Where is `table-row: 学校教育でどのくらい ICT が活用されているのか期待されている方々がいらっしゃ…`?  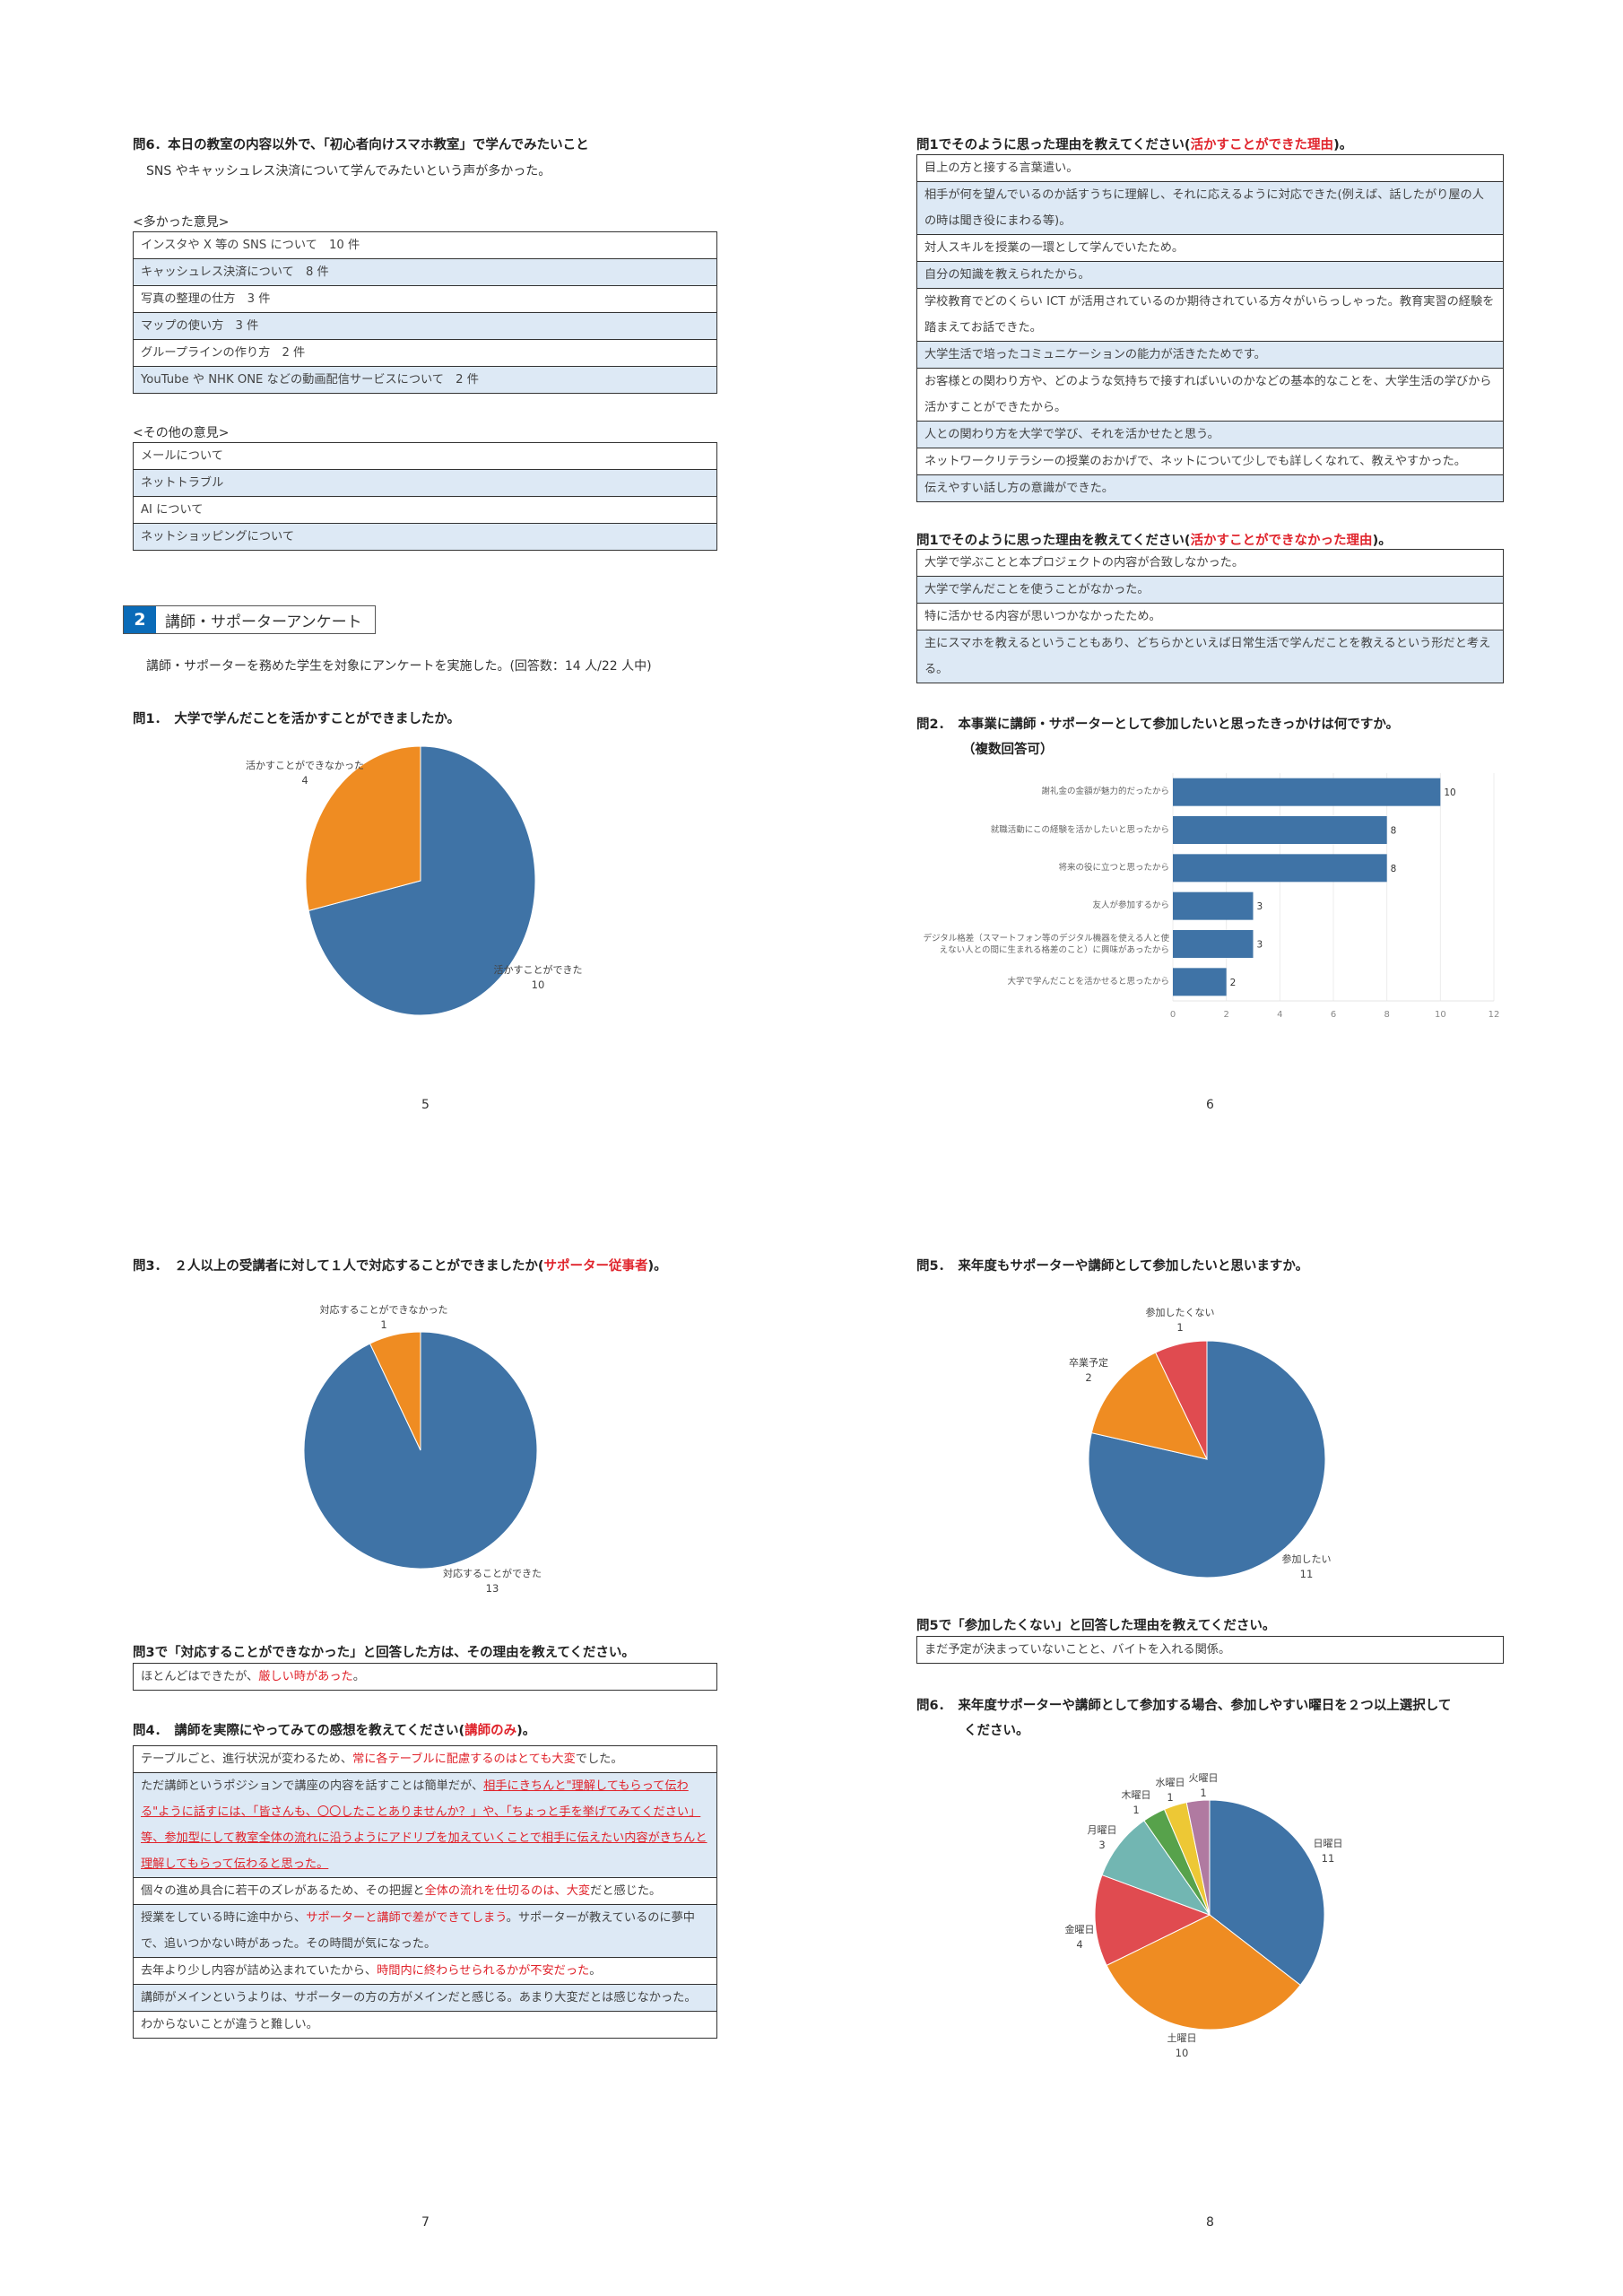
table-row: 学校教育でどのくらい ICT が活用されているのか期待されている方々がいらっしゃ… is located at coordinates (1210, 314).